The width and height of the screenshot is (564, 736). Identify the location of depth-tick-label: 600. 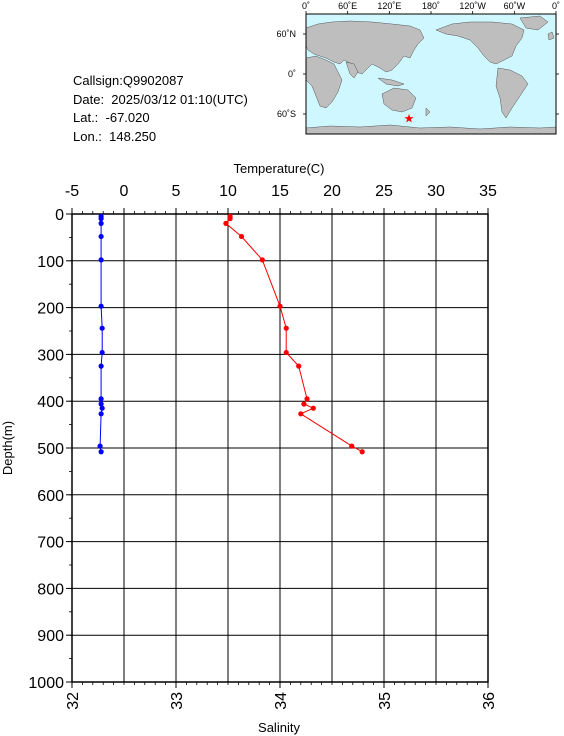
(50, 496).